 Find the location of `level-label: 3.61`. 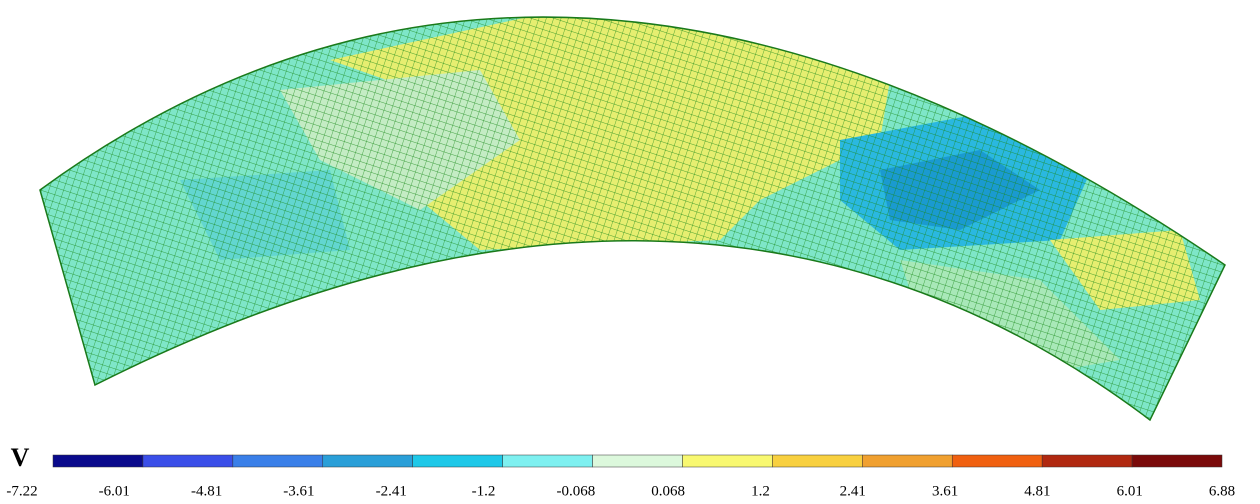

level-label: 3.61 is located at coordinates (945, 491).